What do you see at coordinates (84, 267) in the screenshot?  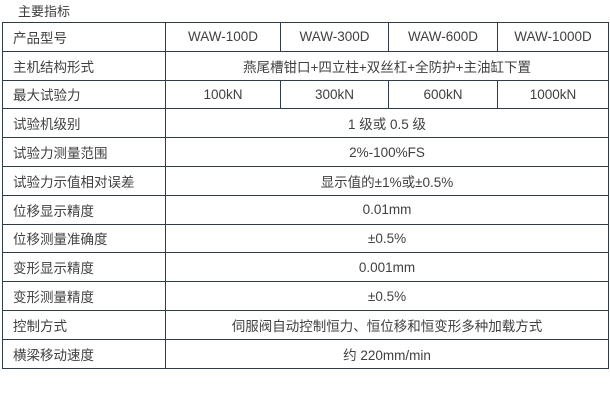 I see `row-label: 变形显示精度` at bounding box center [84, 267].